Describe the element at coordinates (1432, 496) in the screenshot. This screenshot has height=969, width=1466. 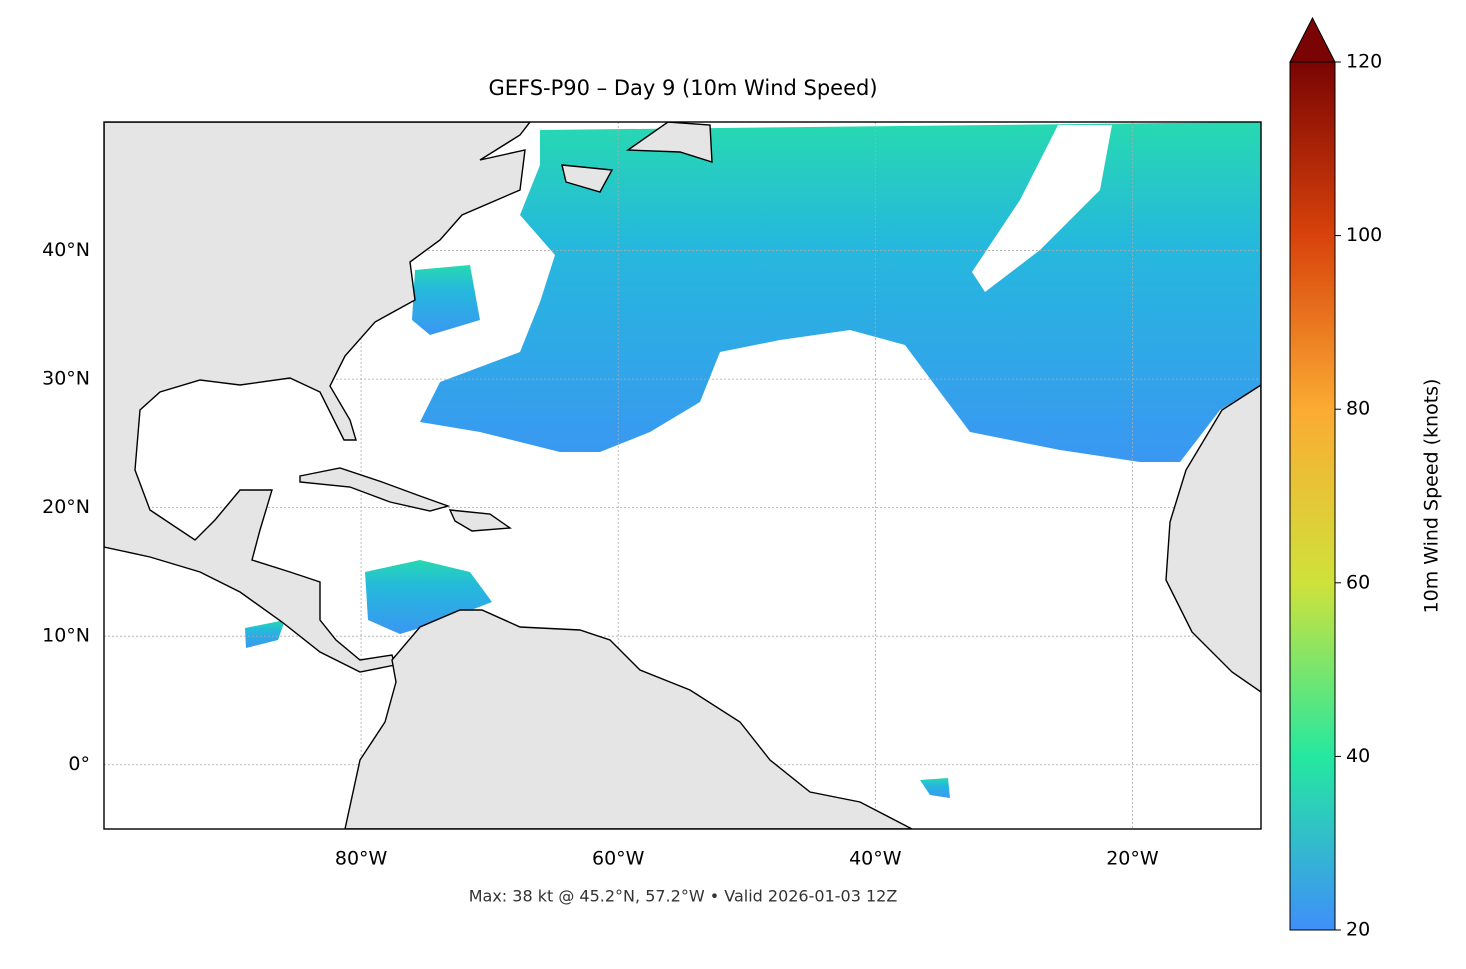
I see `colorbar-label: 10m Wind Speed (knots)` at that location.